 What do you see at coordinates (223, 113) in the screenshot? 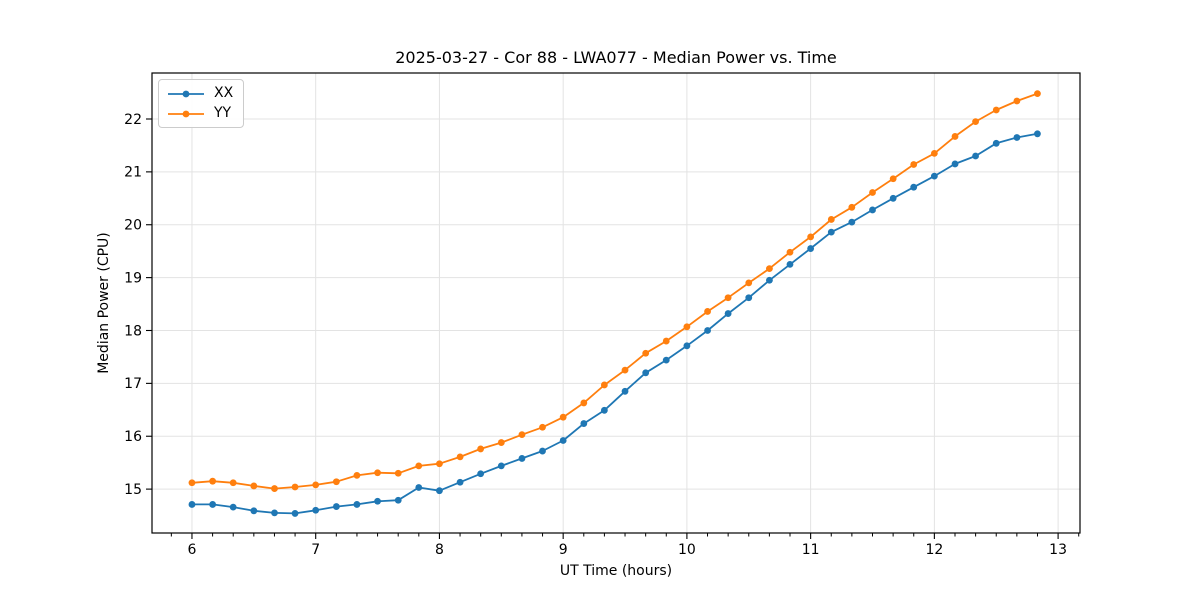
I see `legend-label: YY` at bounding box center [223, 113].